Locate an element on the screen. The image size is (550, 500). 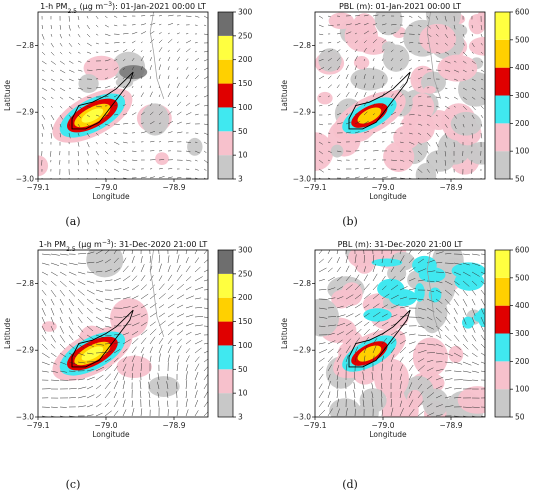
city-boundary is located at coordinates (102, 338).